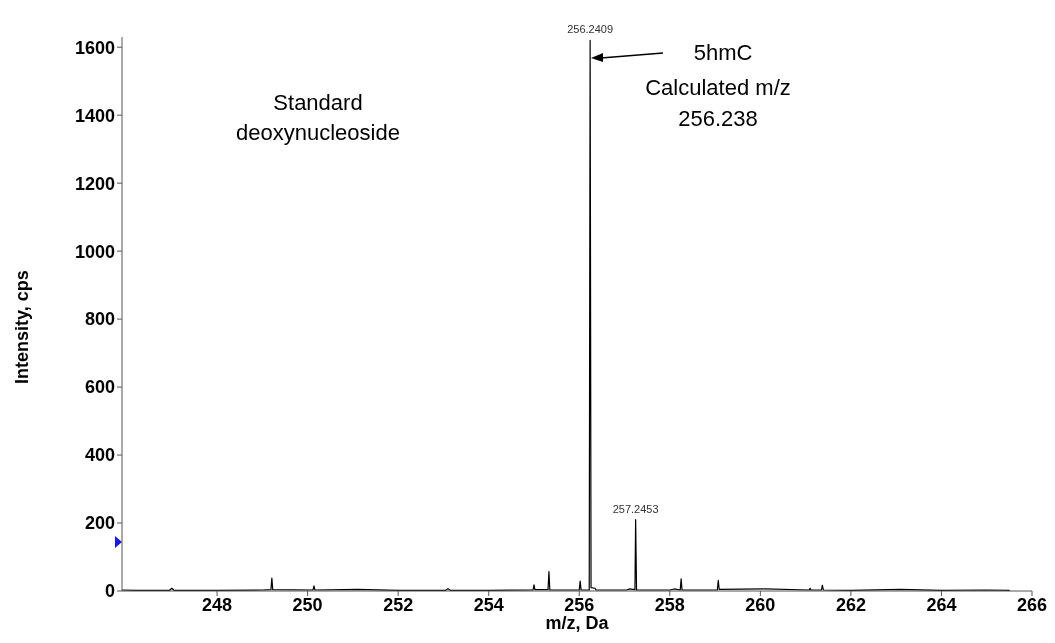 Image resolution: width=1055 pixels, height=643 pixels. What do you see at coordinates (94, 115) in the screenshot?
I see `y-tick-label: 1400` at bounding box center [94, 115].